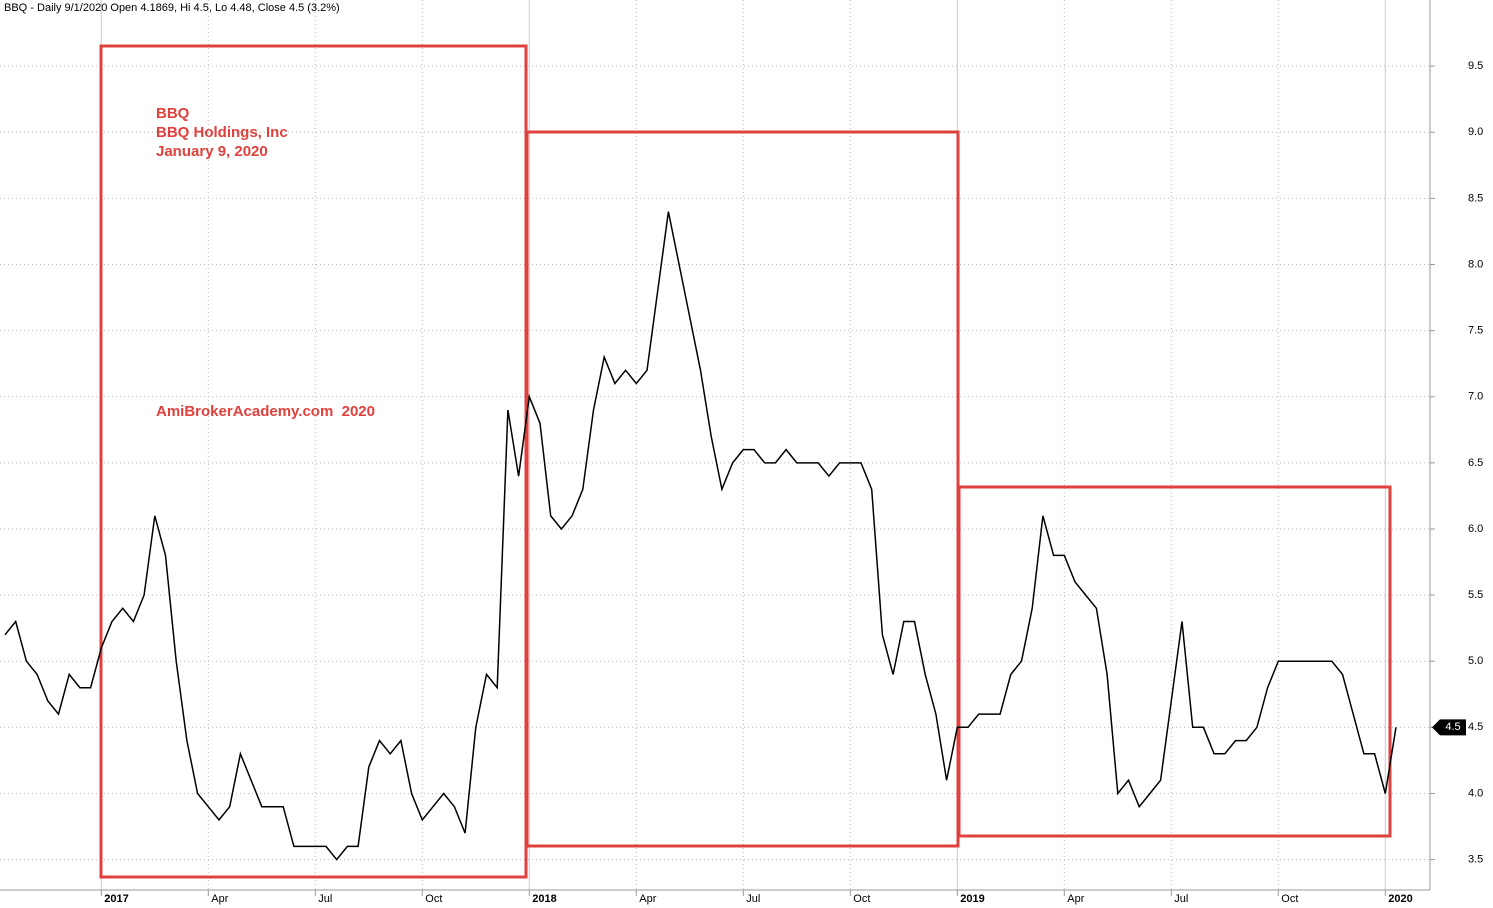 The width and height of the screenshot is (1493, 908). Describe the element at coordinates (1400, 899) in the screenshot. I see `x-tick-label: 2020` at that location.